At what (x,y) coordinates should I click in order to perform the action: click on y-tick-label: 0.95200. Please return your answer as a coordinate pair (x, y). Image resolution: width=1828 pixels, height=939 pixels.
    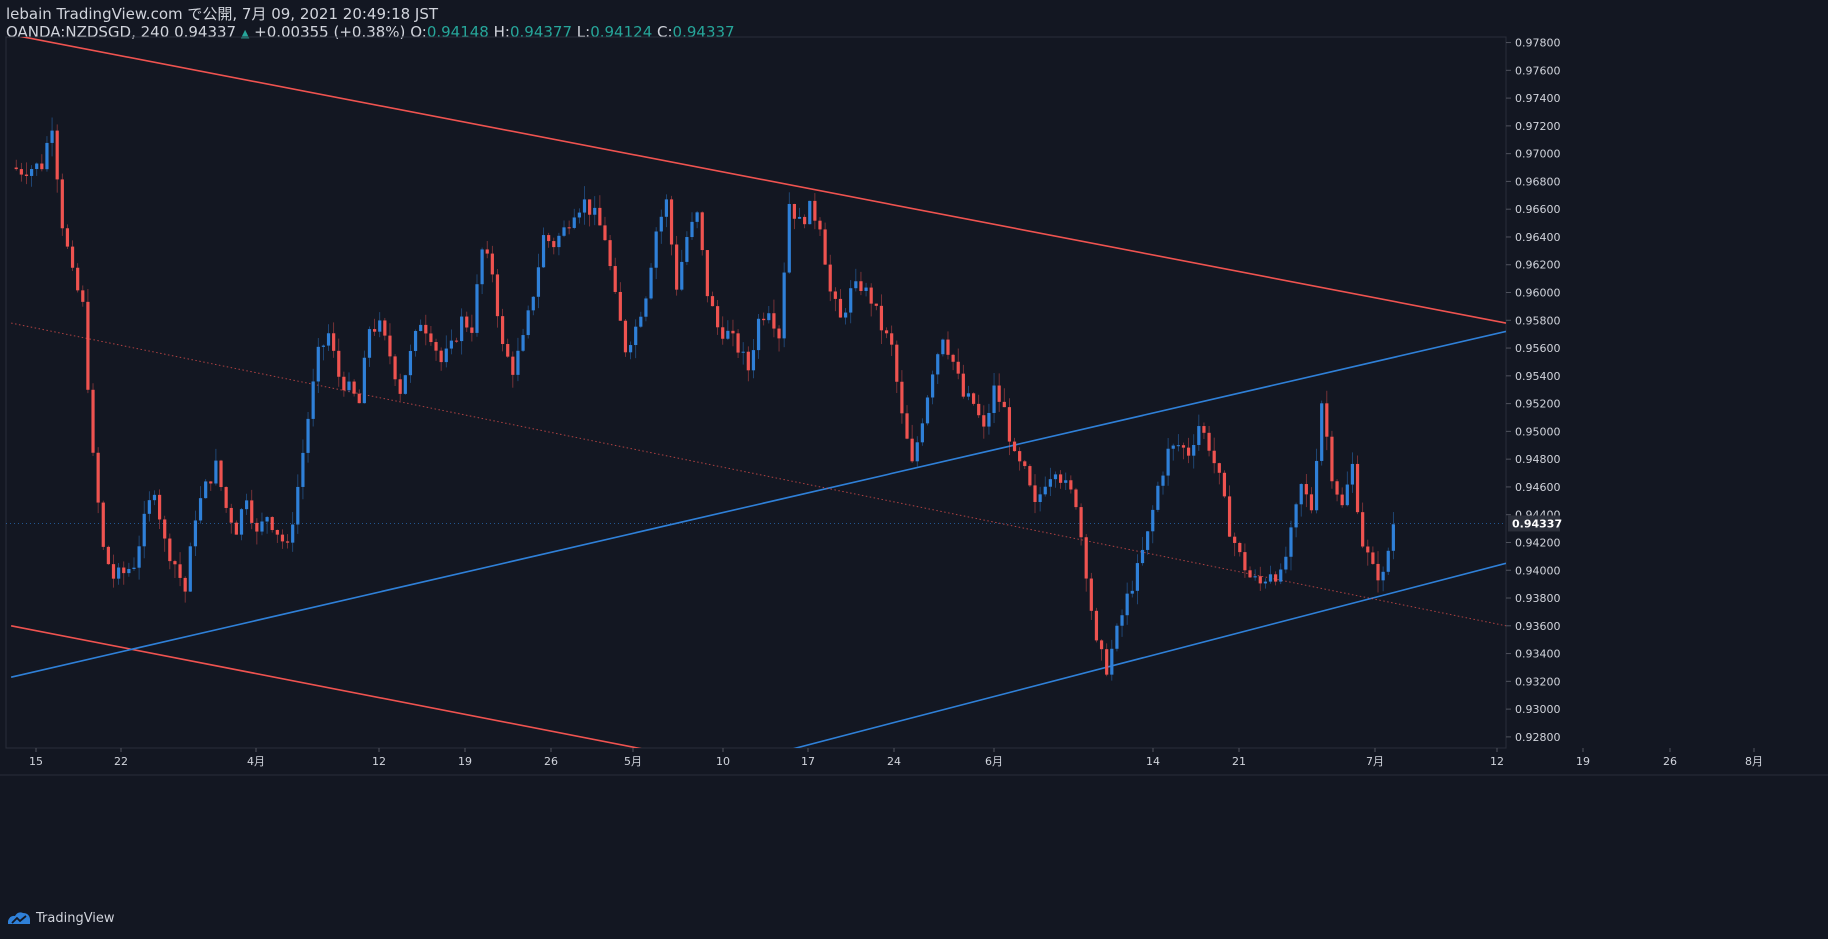
    Looking at the image, I should click on (1538, 404).